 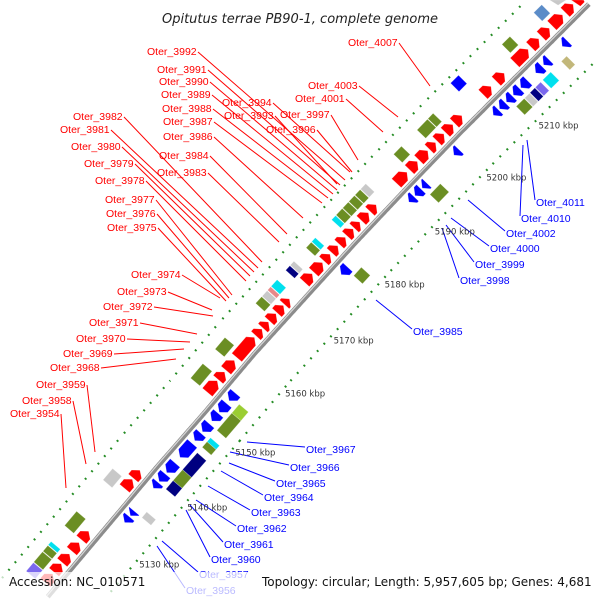 I want to click on forward-gene-label: Oter_3979, so click(x=109, y=164).